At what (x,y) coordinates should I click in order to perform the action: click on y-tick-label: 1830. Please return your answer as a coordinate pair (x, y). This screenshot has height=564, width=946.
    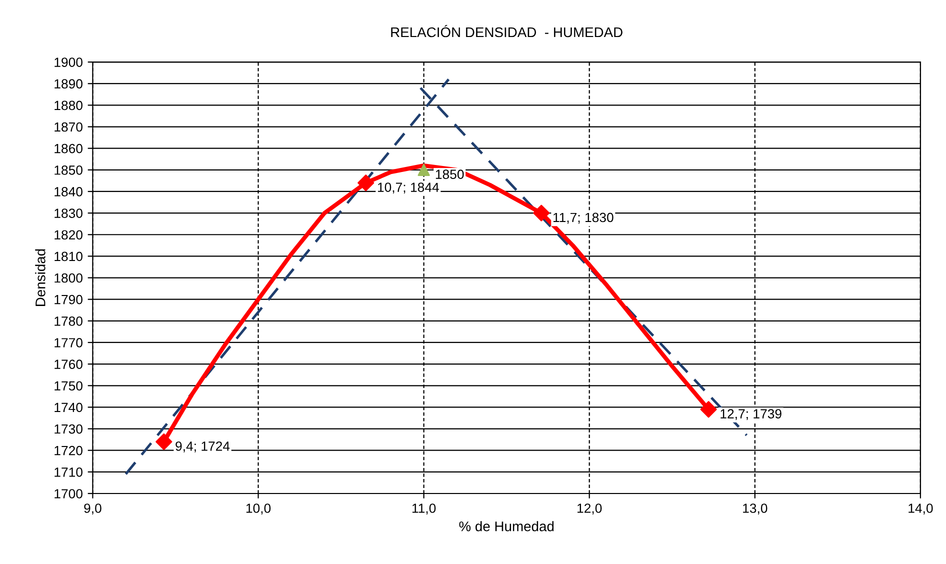
    Looking at the image, I should click on (68, 213).